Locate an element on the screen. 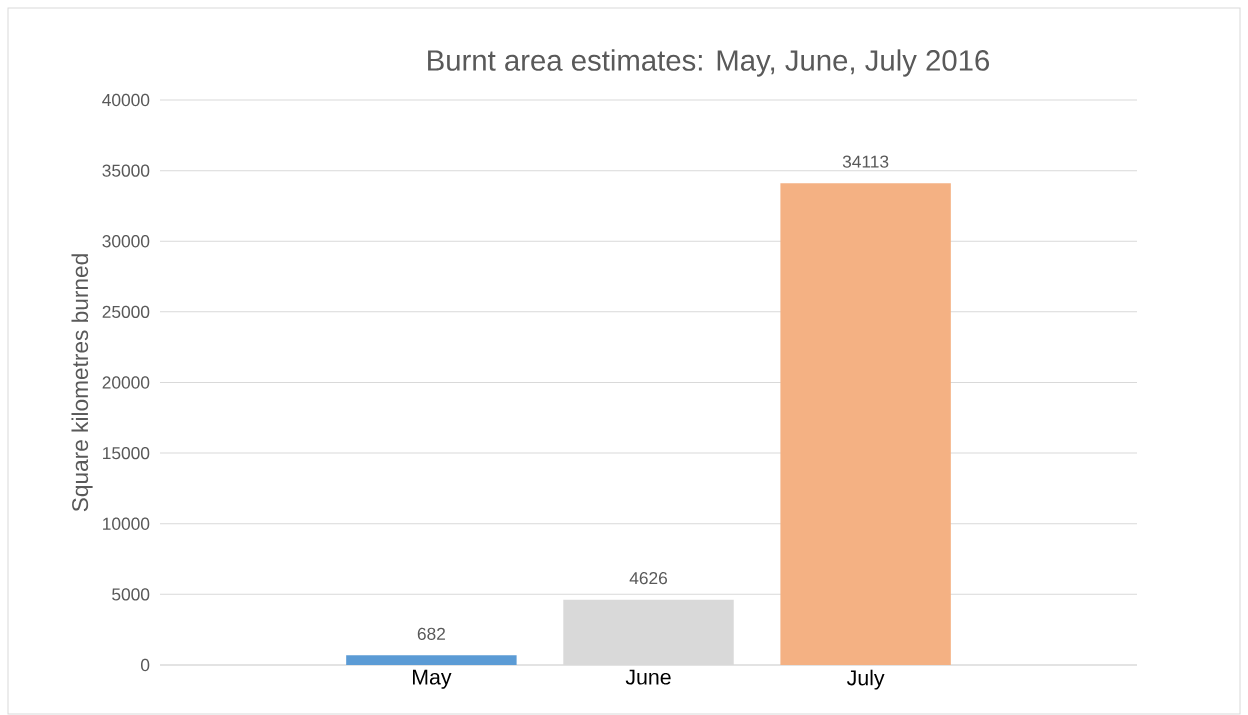  y-tick-label: 20000 is located at coordinates (126, 382).